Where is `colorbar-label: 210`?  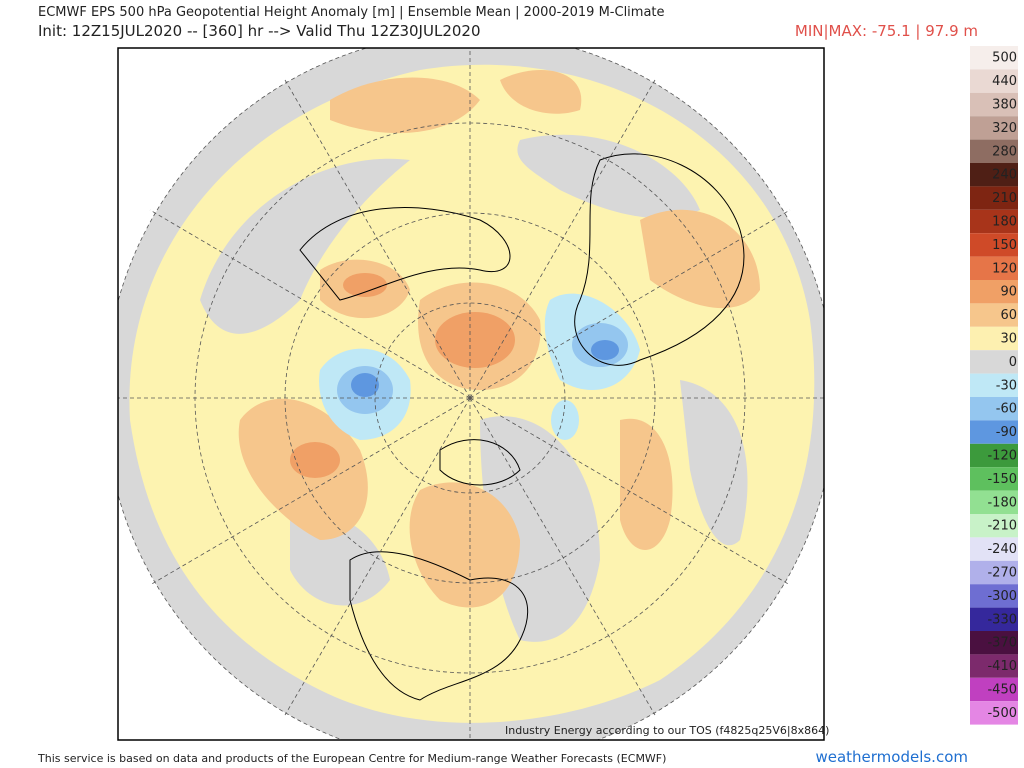
colorbar-label: 210 is located at coordinates (1004, 198).